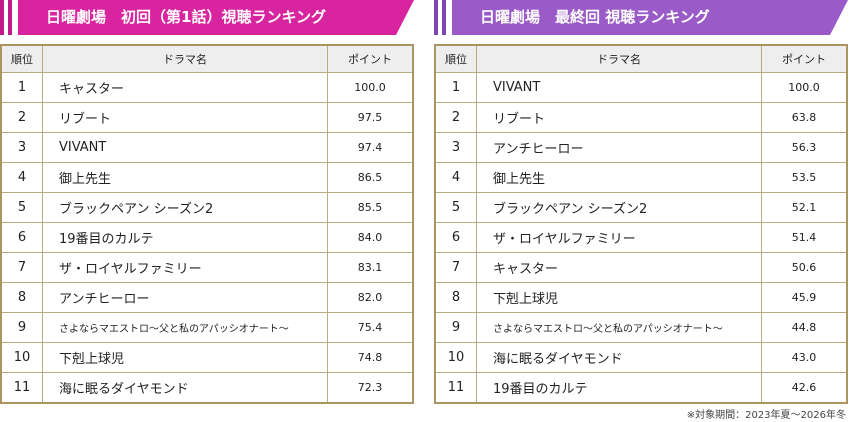 This screenshot has height=422, width=850. Describe the element at coordinates (766, 415) in the screenshot. I see `footnote: ※対象期間：2023年夏〜2026年冬` at that location.